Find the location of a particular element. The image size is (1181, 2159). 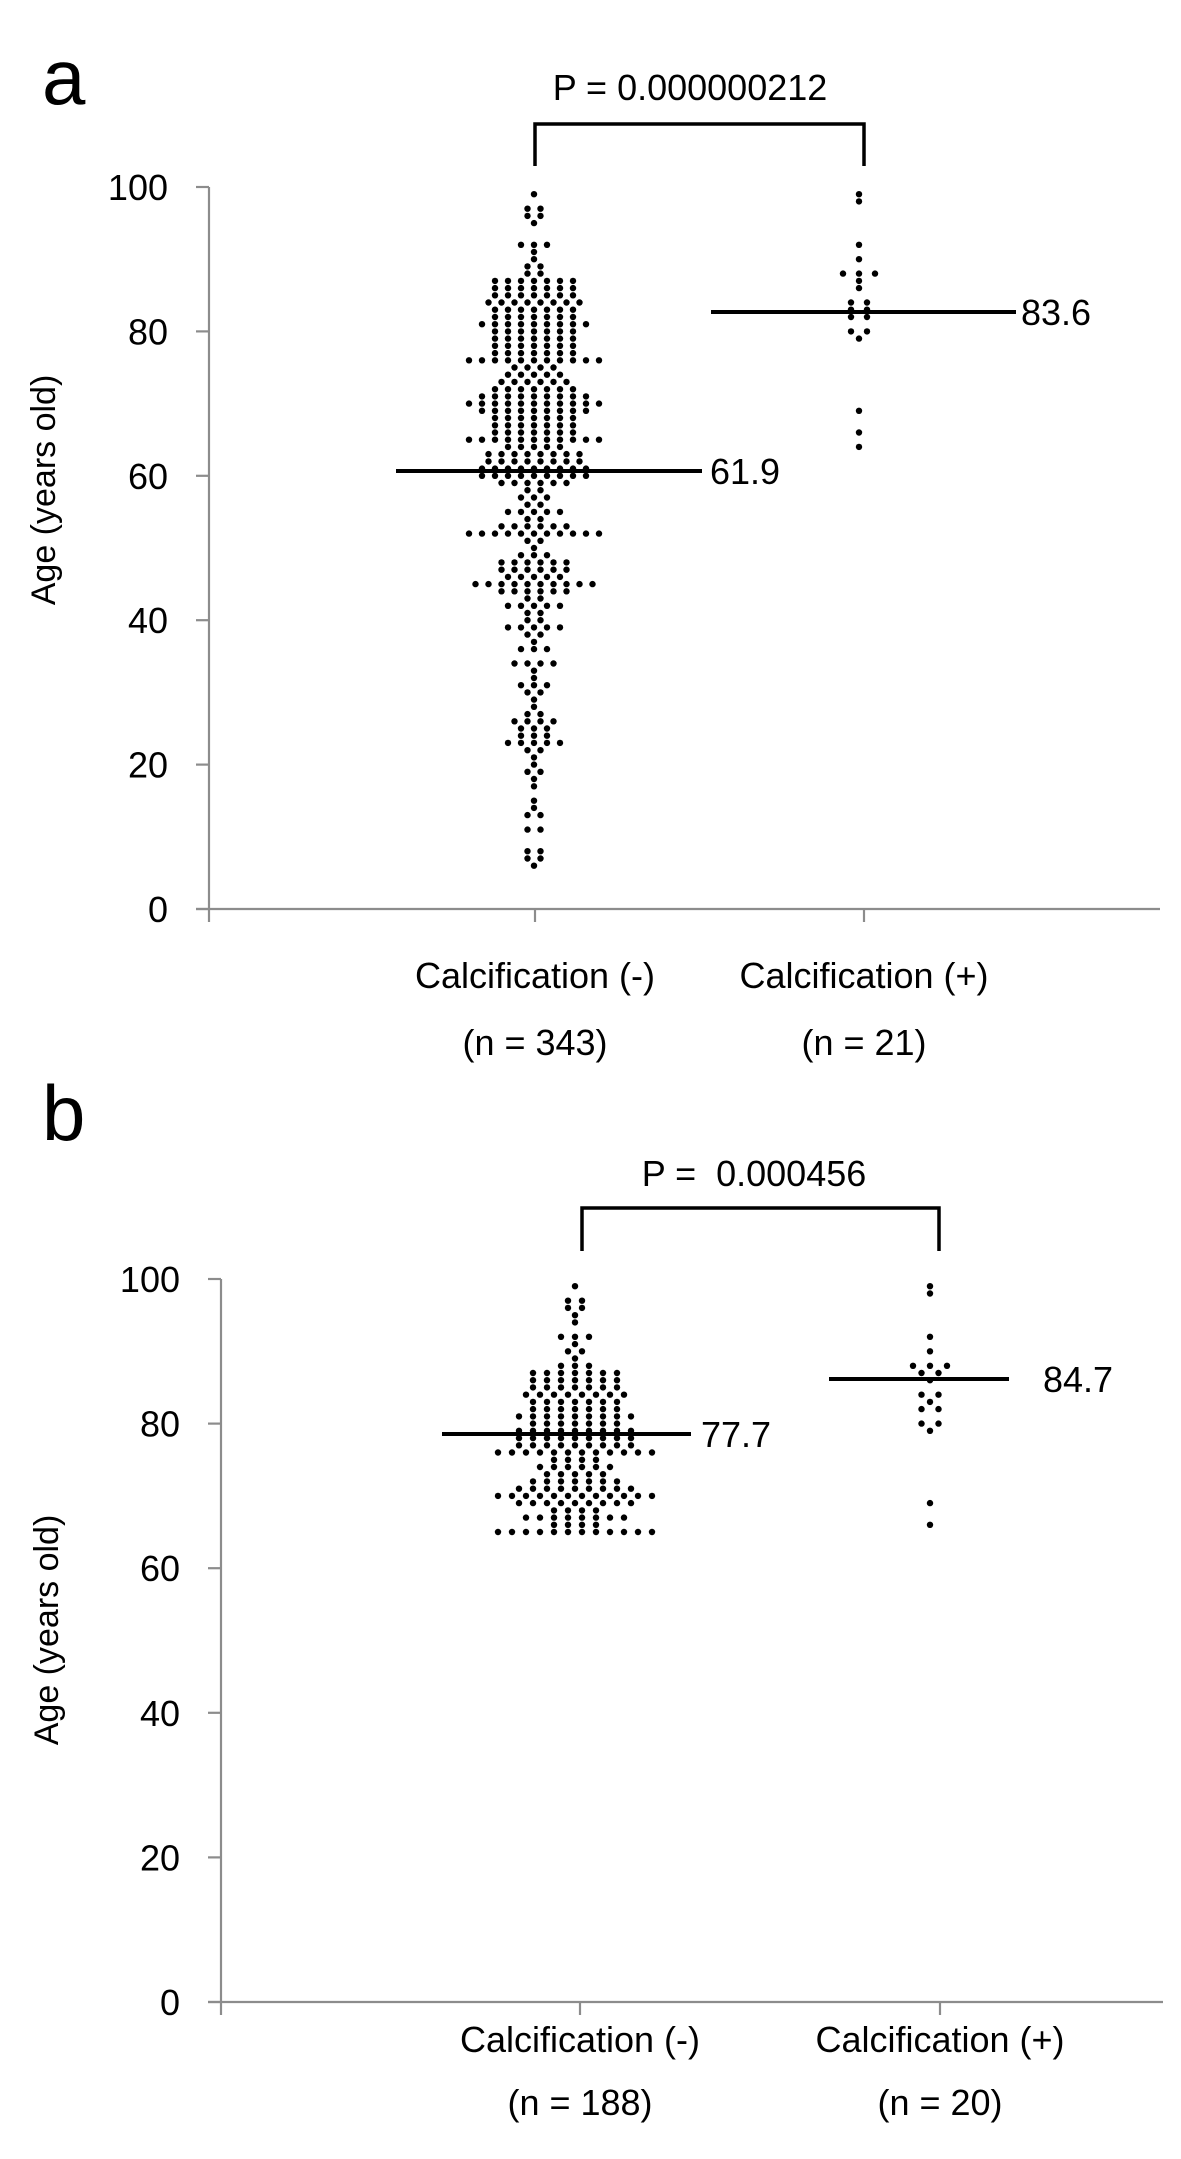

y-tick-label: 80 is located at coordinates (160, 1424).